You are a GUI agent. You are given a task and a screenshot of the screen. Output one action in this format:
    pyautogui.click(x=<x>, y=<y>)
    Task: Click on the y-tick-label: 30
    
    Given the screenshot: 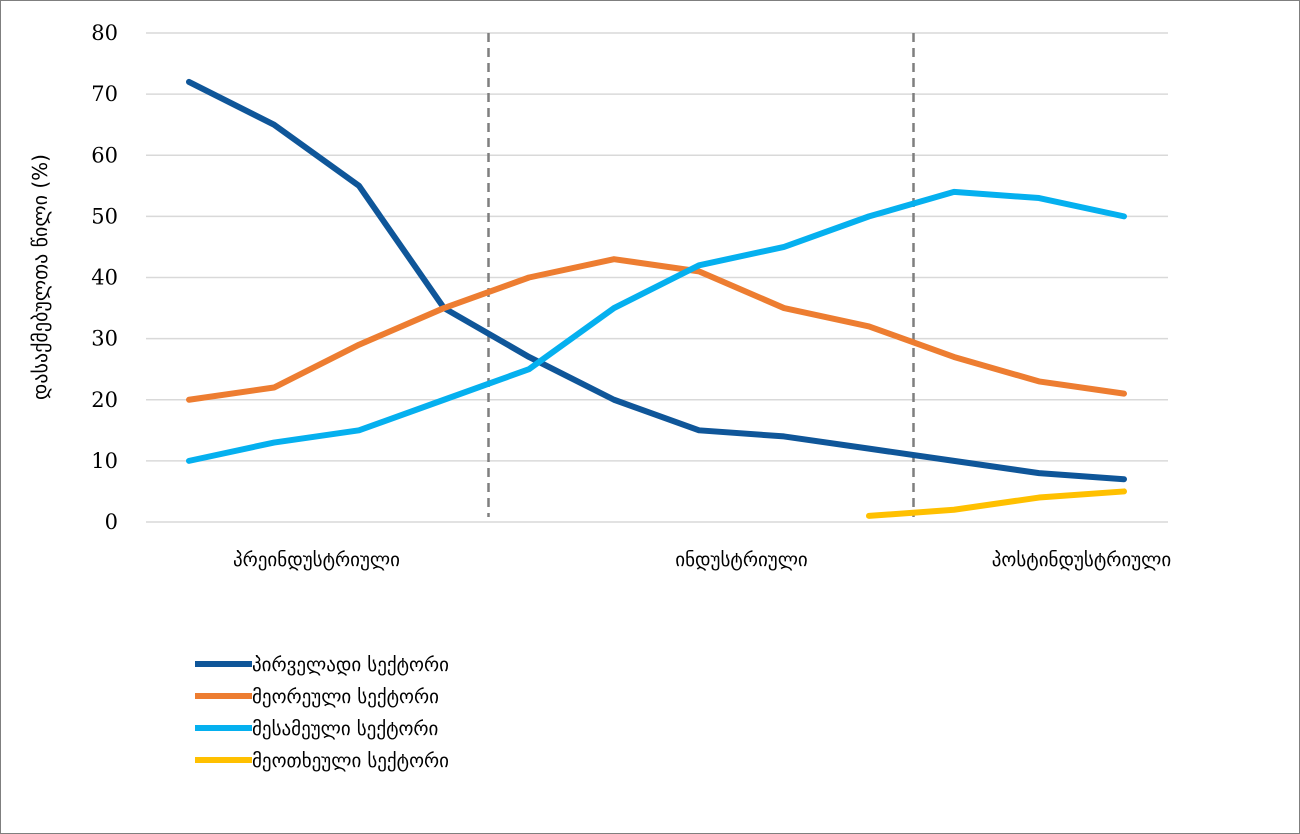 What is the action you would take?
    pyautogui.click(x=104, y=339)
    